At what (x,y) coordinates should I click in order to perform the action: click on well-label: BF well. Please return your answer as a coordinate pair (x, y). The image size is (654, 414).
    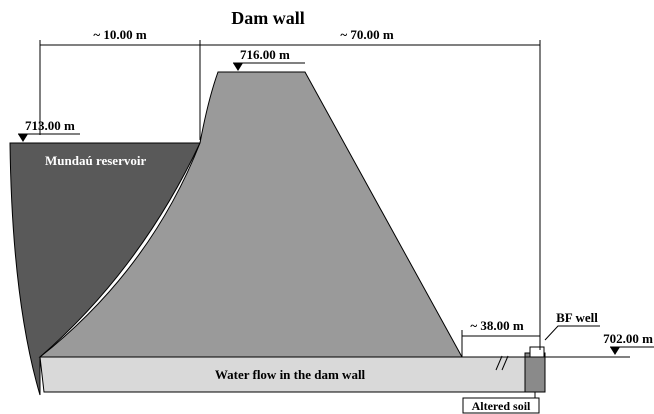
    Looking at the image, I should click on (577, 317).